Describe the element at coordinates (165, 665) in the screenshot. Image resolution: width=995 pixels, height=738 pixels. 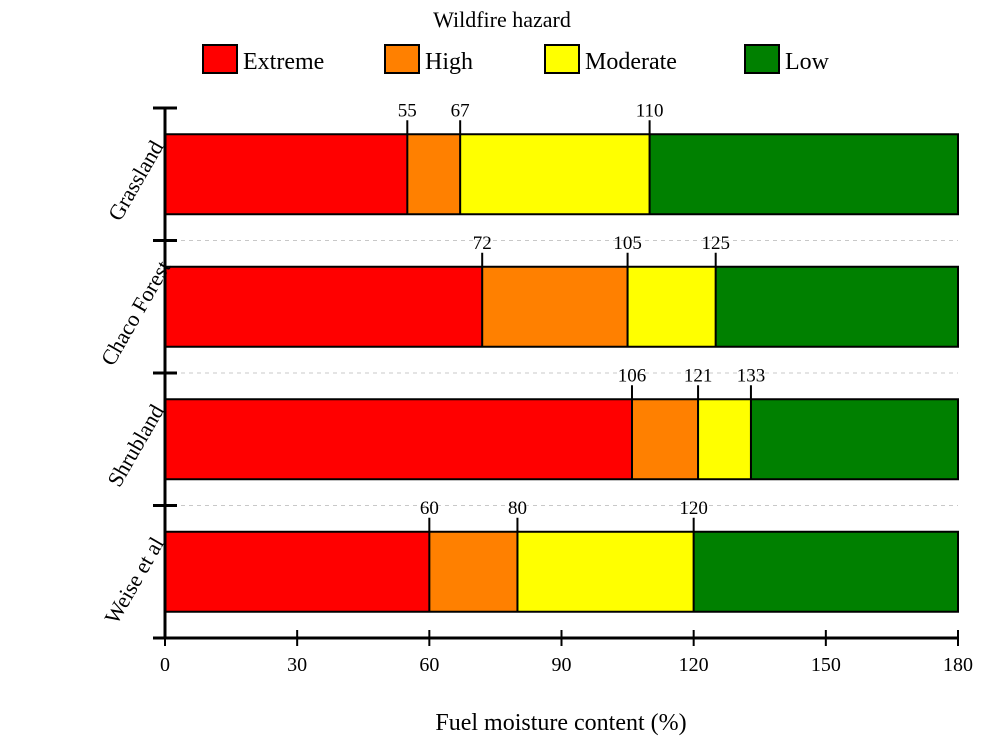
I see `x-tick-label: 0` at that location.